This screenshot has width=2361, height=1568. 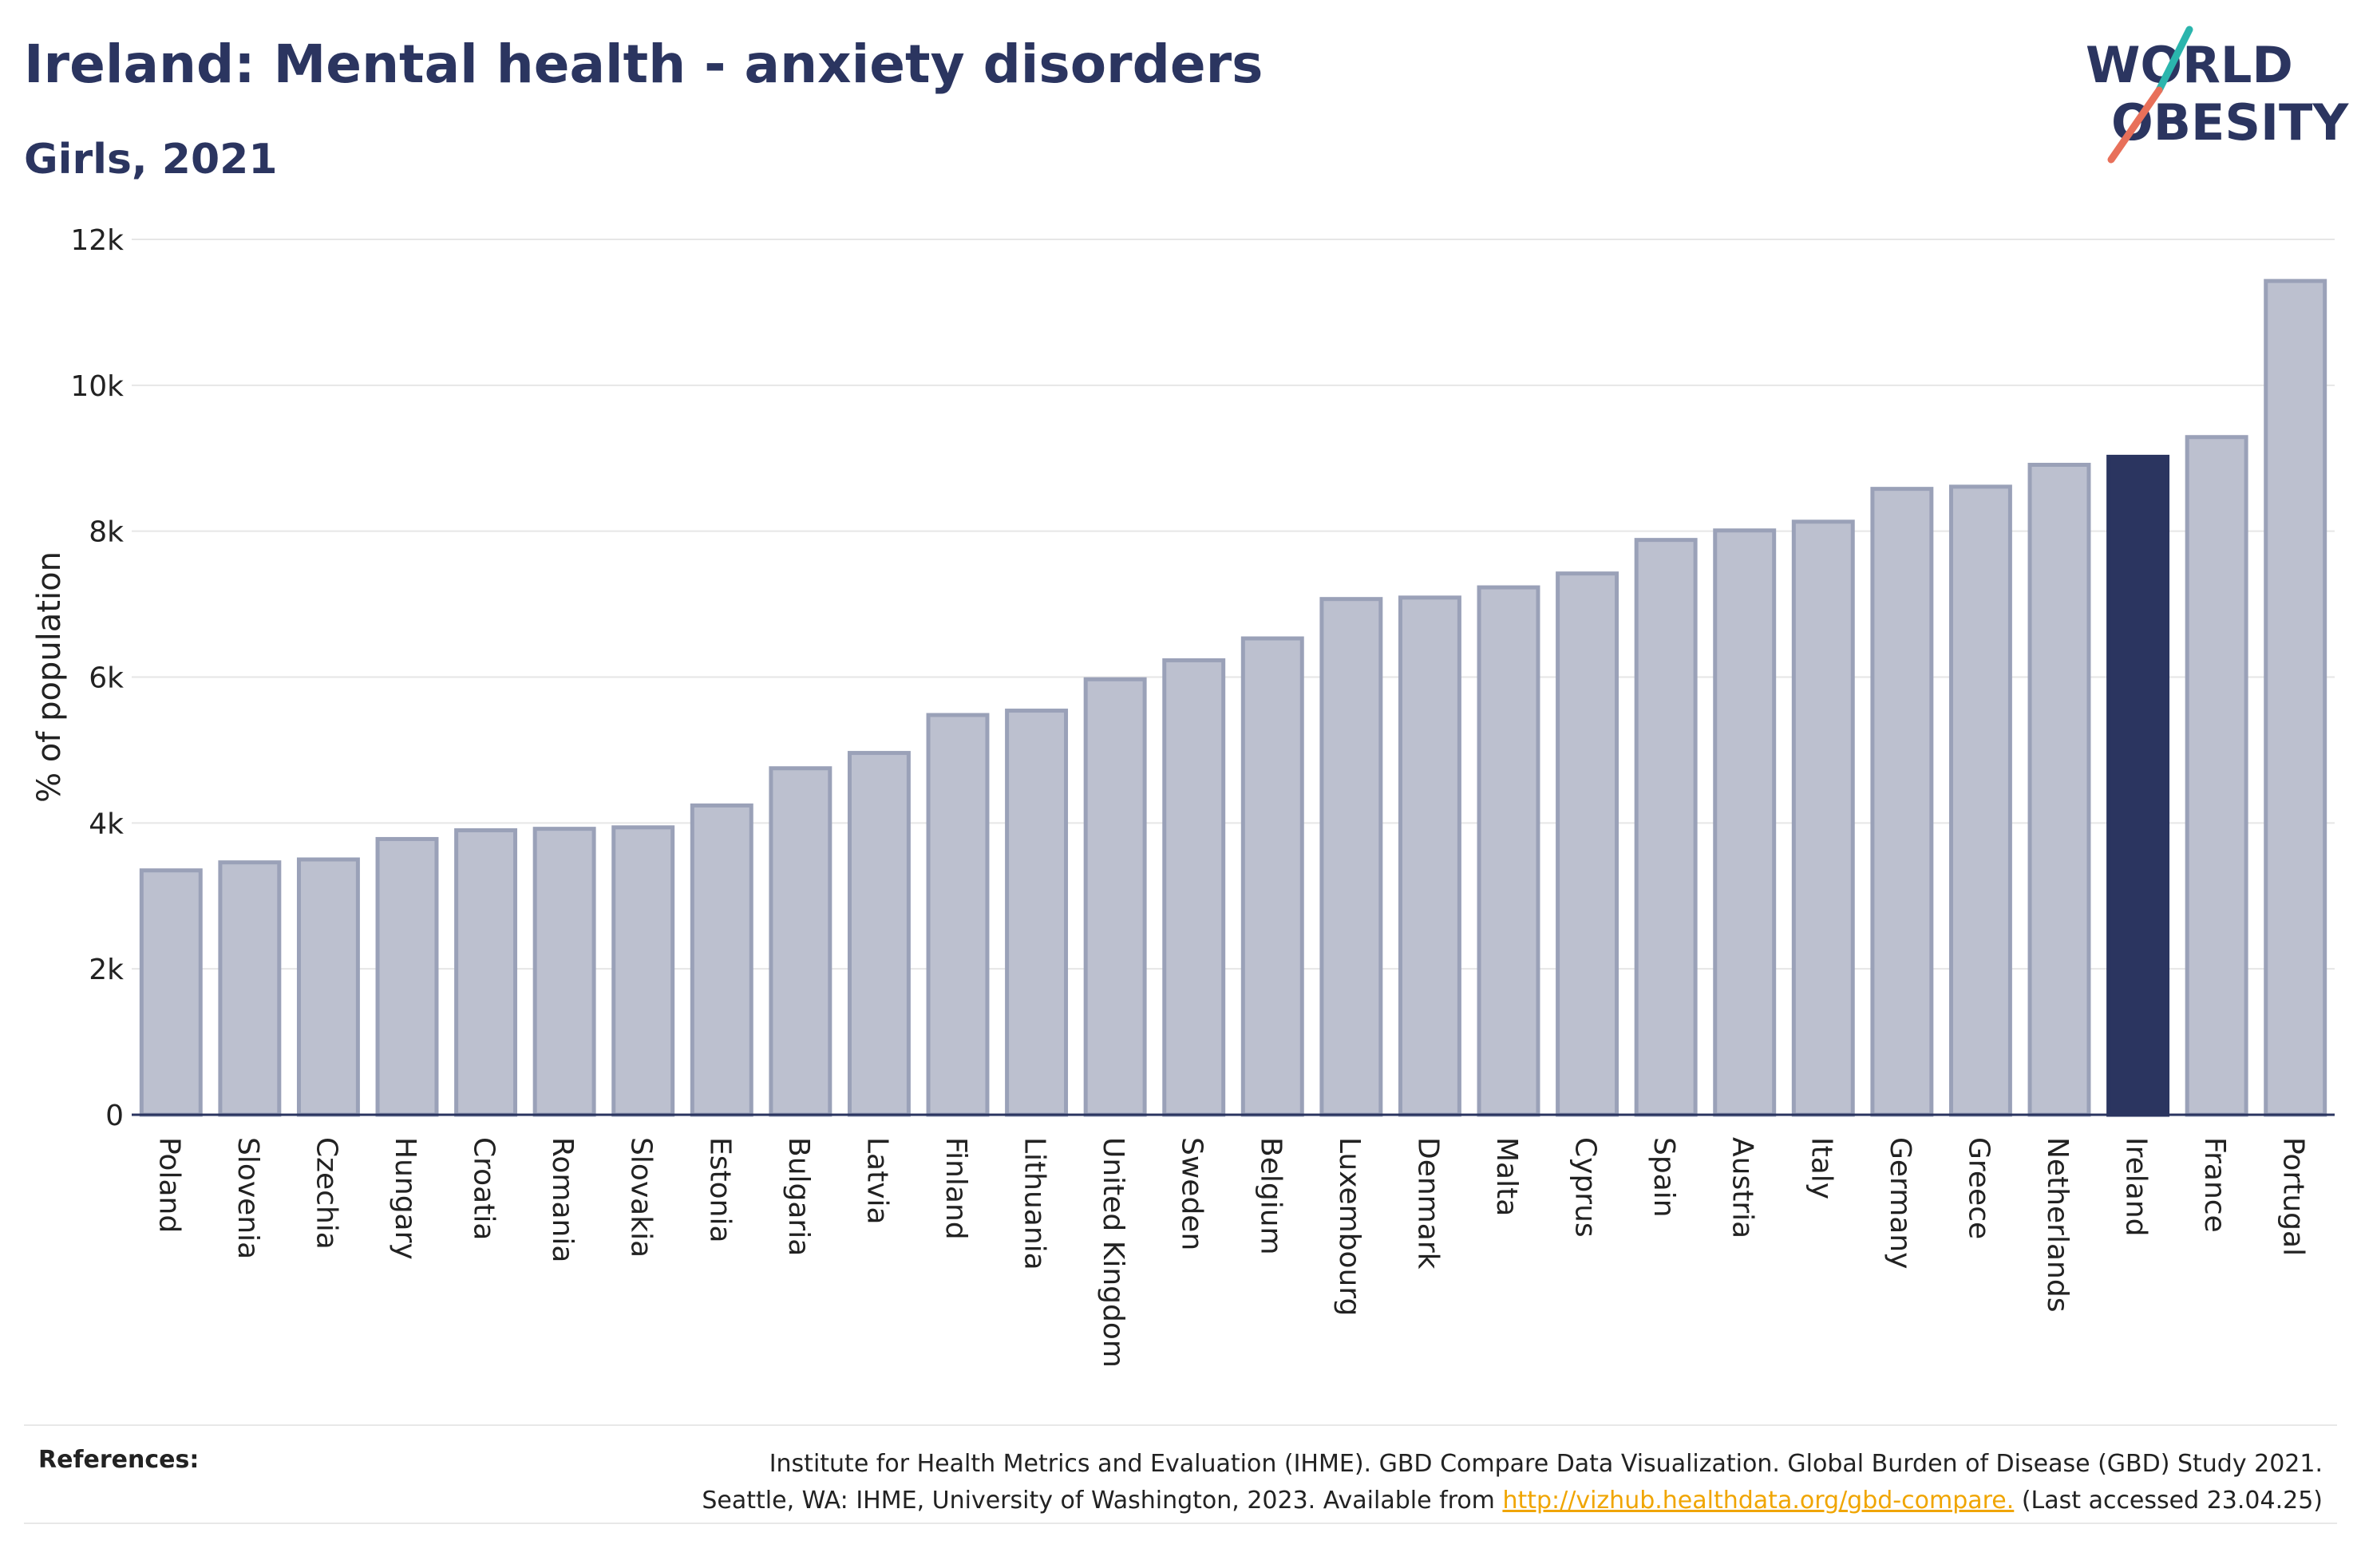 I want to click on x-tick-label: Austria, so click(x=1742, y=1187).